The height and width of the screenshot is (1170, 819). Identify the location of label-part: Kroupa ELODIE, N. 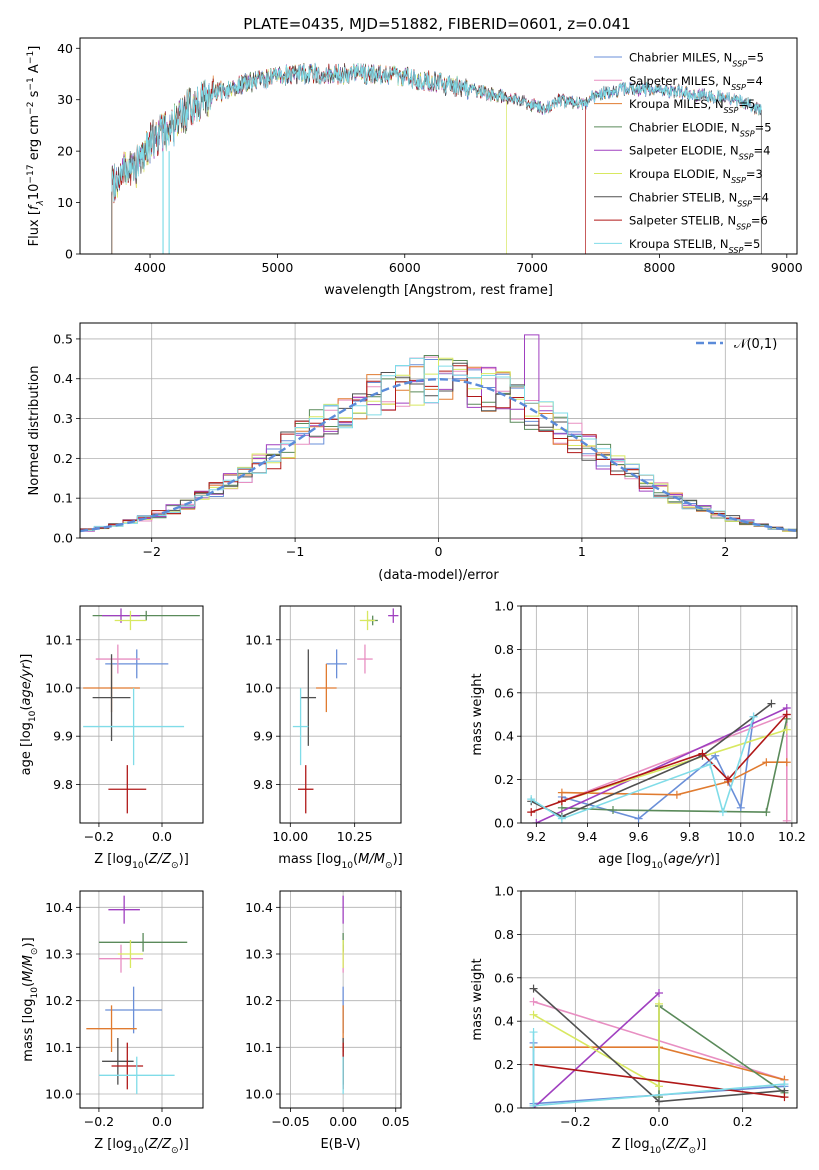
(680, 174).